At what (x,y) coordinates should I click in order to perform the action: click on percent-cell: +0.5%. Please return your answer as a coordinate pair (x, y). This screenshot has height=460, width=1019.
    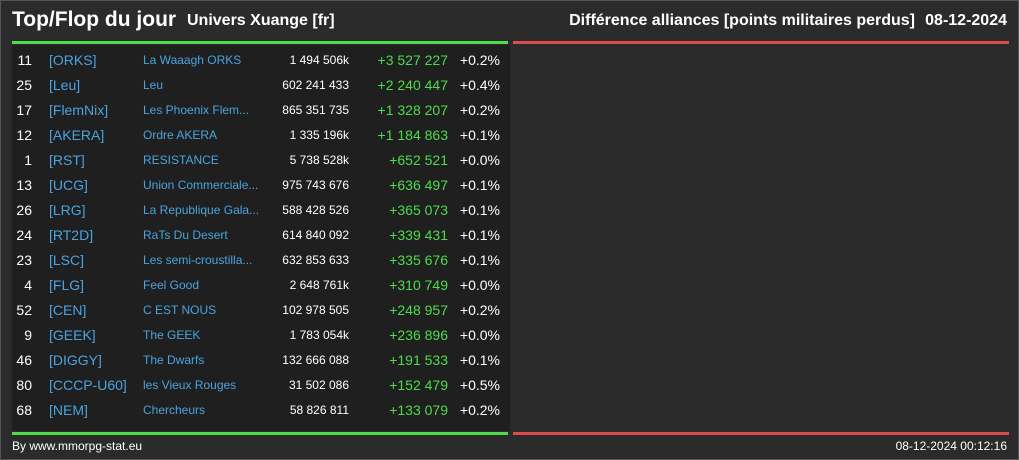
    Looking at the image, I should click on (479, 385).